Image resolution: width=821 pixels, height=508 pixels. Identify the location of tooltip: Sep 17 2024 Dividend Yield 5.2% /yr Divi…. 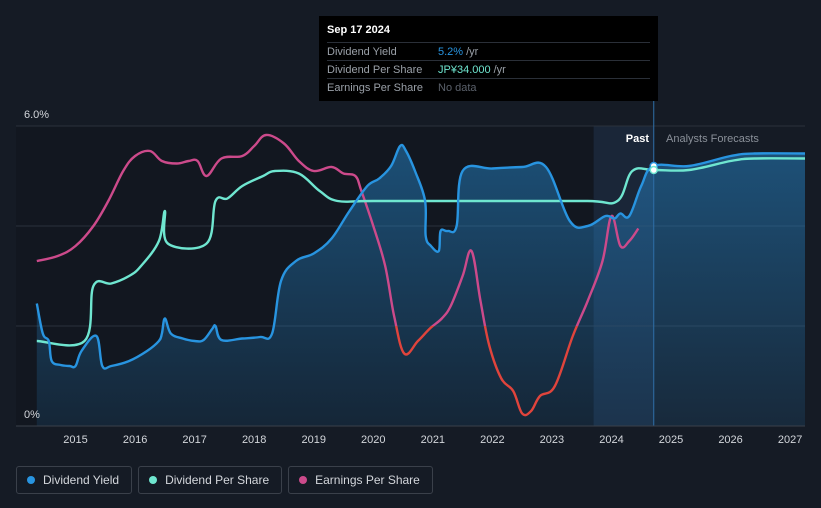
(488, 58).